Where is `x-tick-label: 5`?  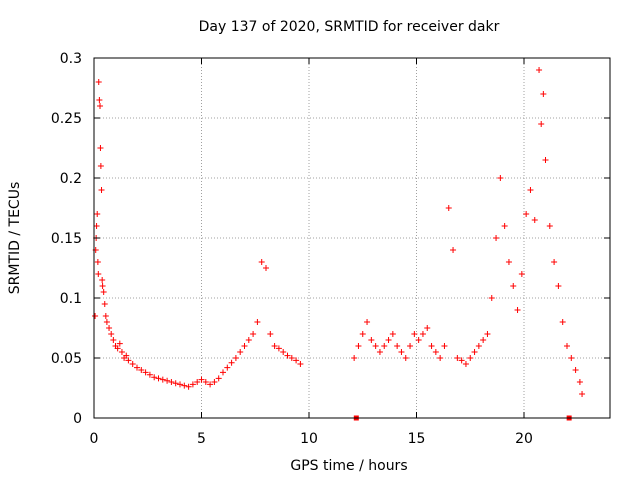
x-tick-label: 5 is located at coordinates (201, 439).